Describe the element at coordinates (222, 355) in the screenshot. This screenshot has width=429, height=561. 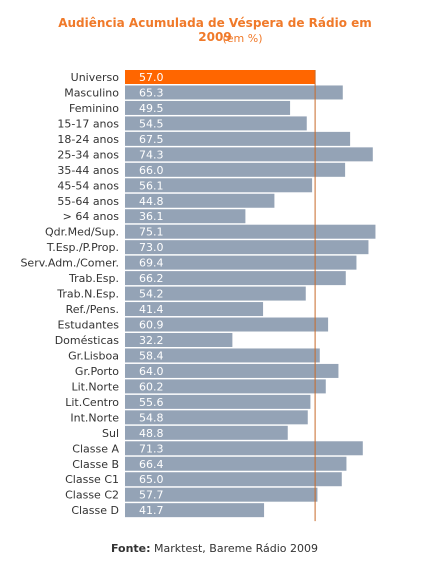
I see `bar-gr-lisboa` at that location.